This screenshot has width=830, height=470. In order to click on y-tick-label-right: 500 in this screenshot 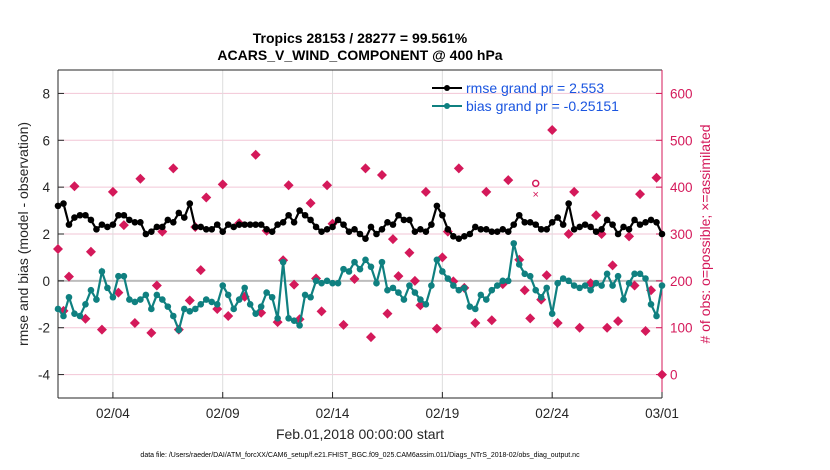, I will do `click(681, 140)`.